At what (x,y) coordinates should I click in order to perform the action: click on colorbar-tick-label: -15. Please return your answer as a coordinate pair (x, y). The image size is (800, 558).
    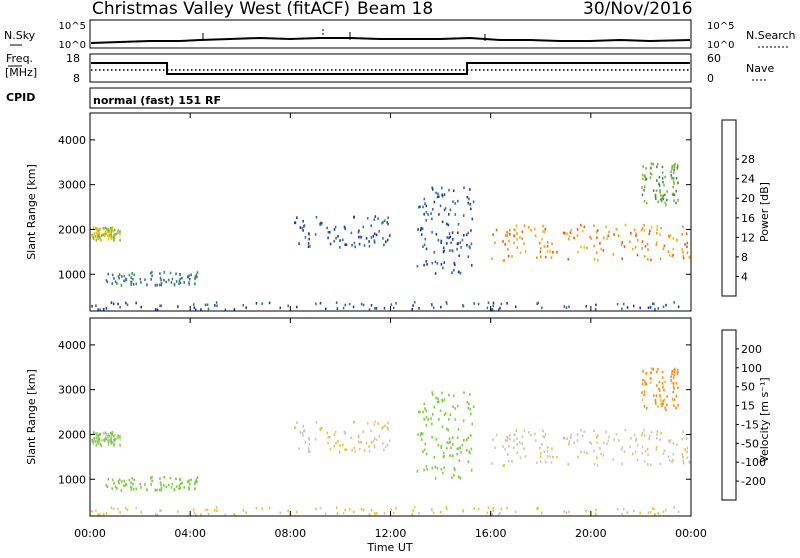
    Looking at the image, I should click on (750, 424).